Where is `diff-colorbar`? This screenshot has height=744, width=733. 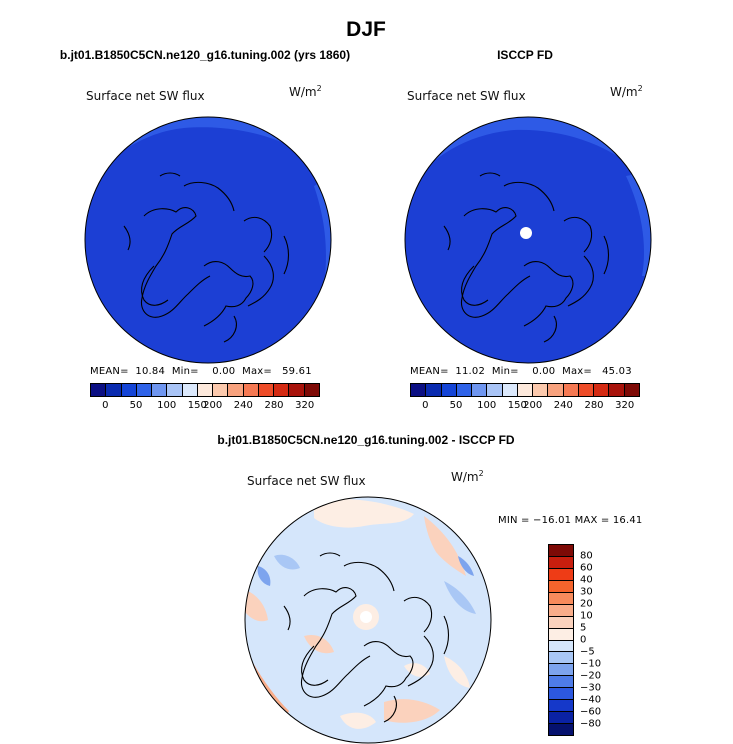 diff-colorbar is located at coordinates (561, 640).